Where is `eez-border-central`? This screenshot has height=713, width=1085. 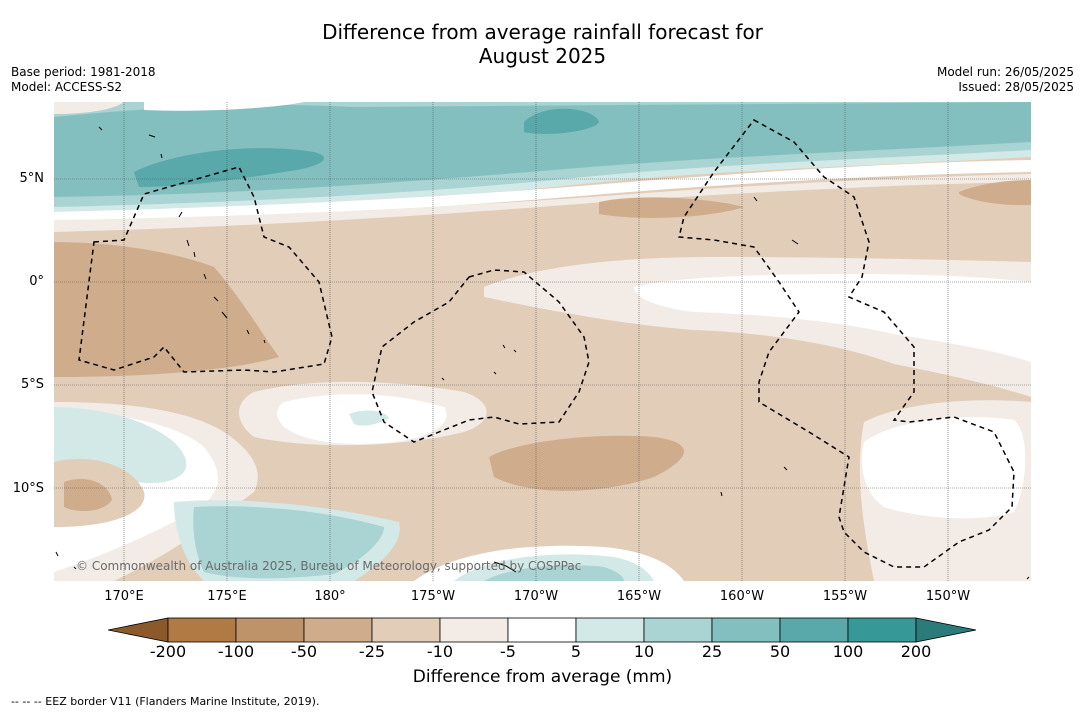 eez-border-central is located at coordinates (480, 356).